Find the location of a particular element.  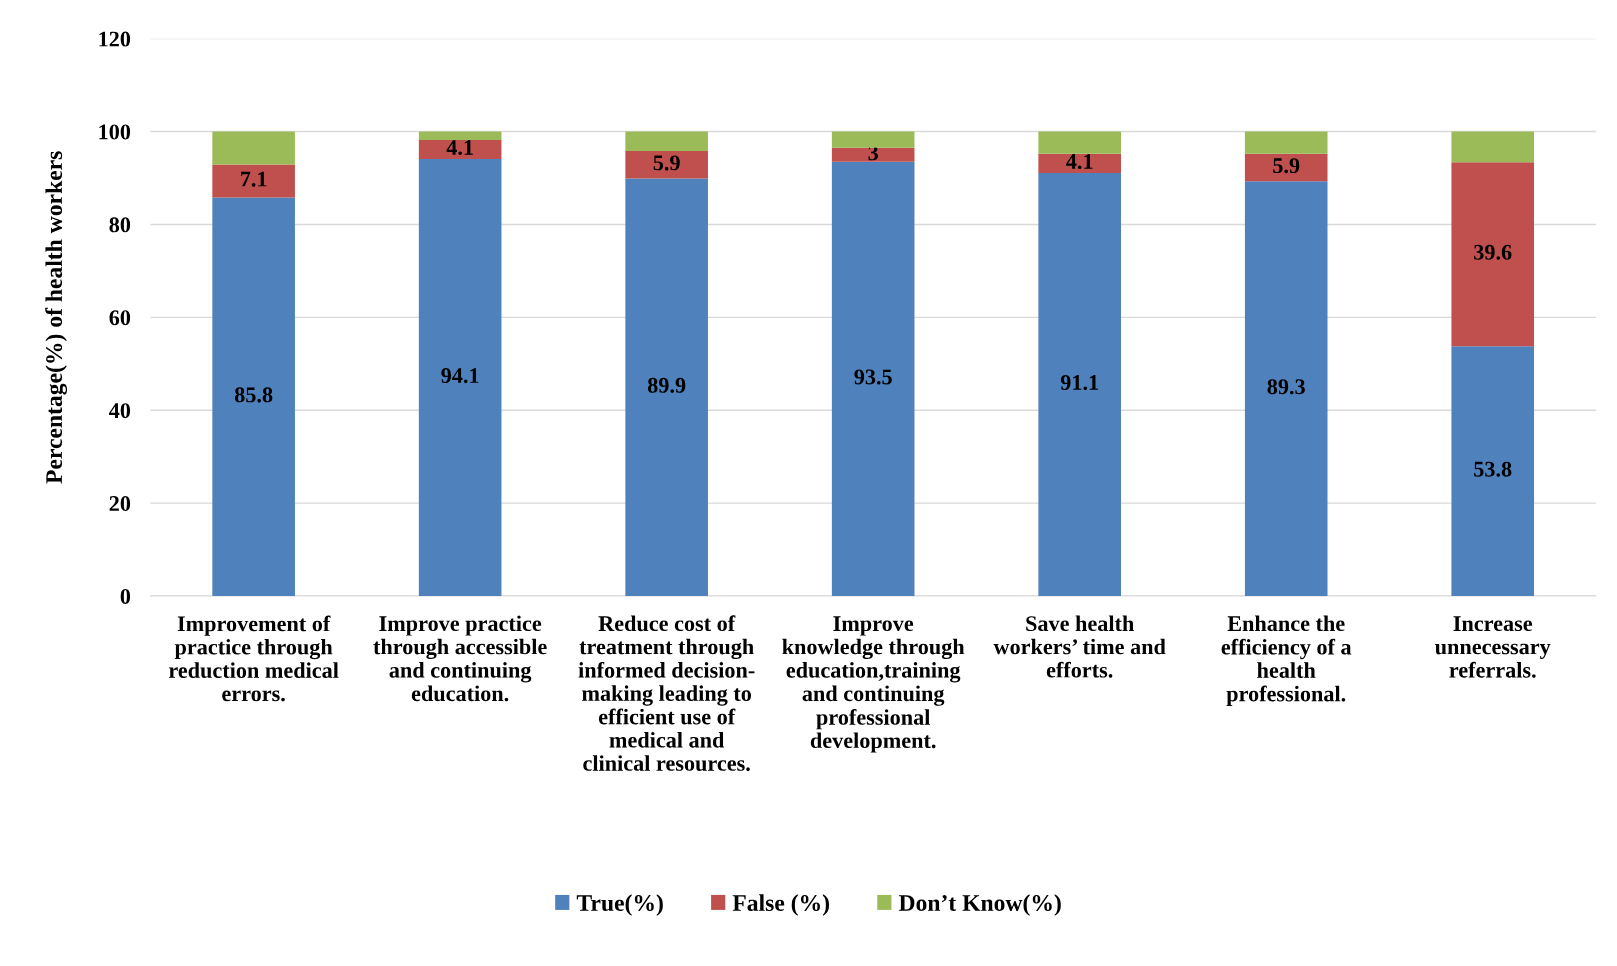

y-axis-title: Percentage(%) of health workers is located at coordinates (56, 317).